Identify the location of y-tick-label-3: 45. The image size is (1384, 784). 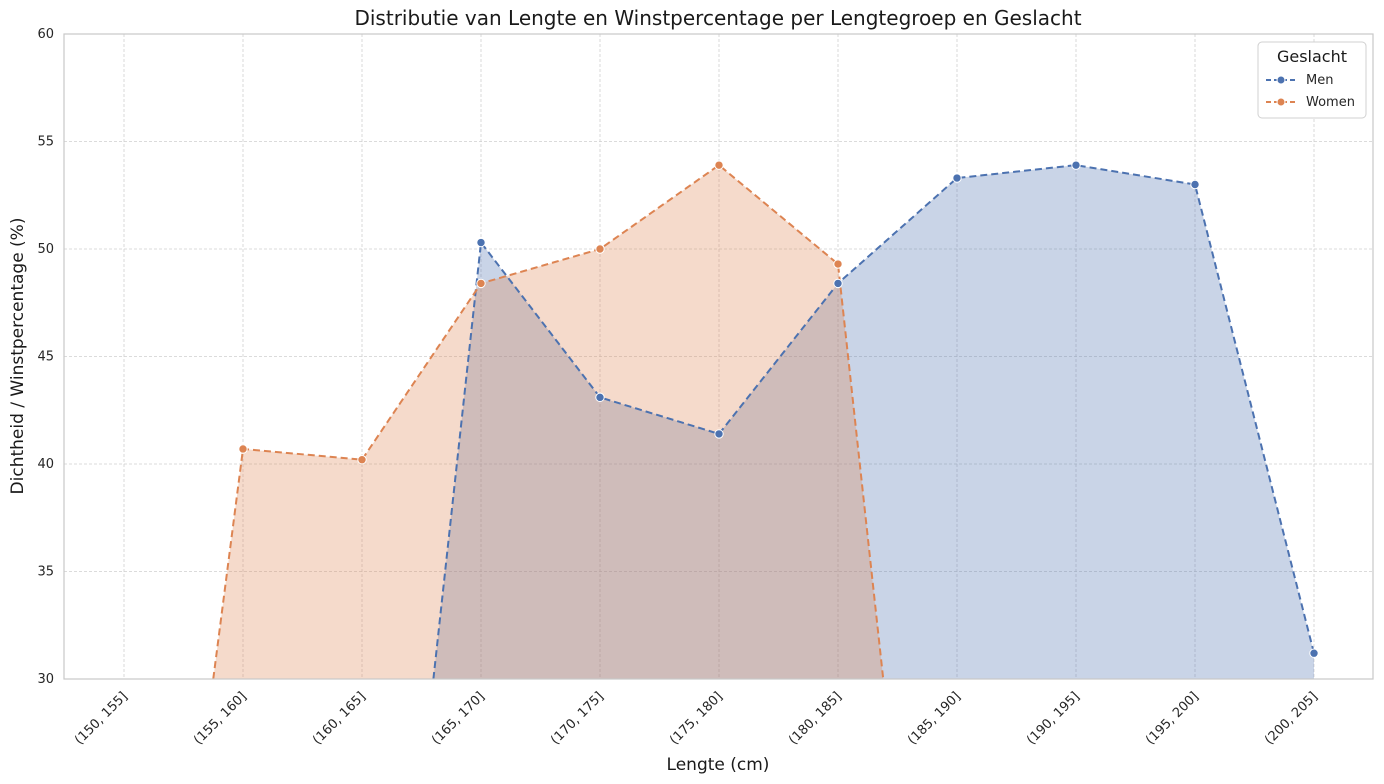
(45, 357).